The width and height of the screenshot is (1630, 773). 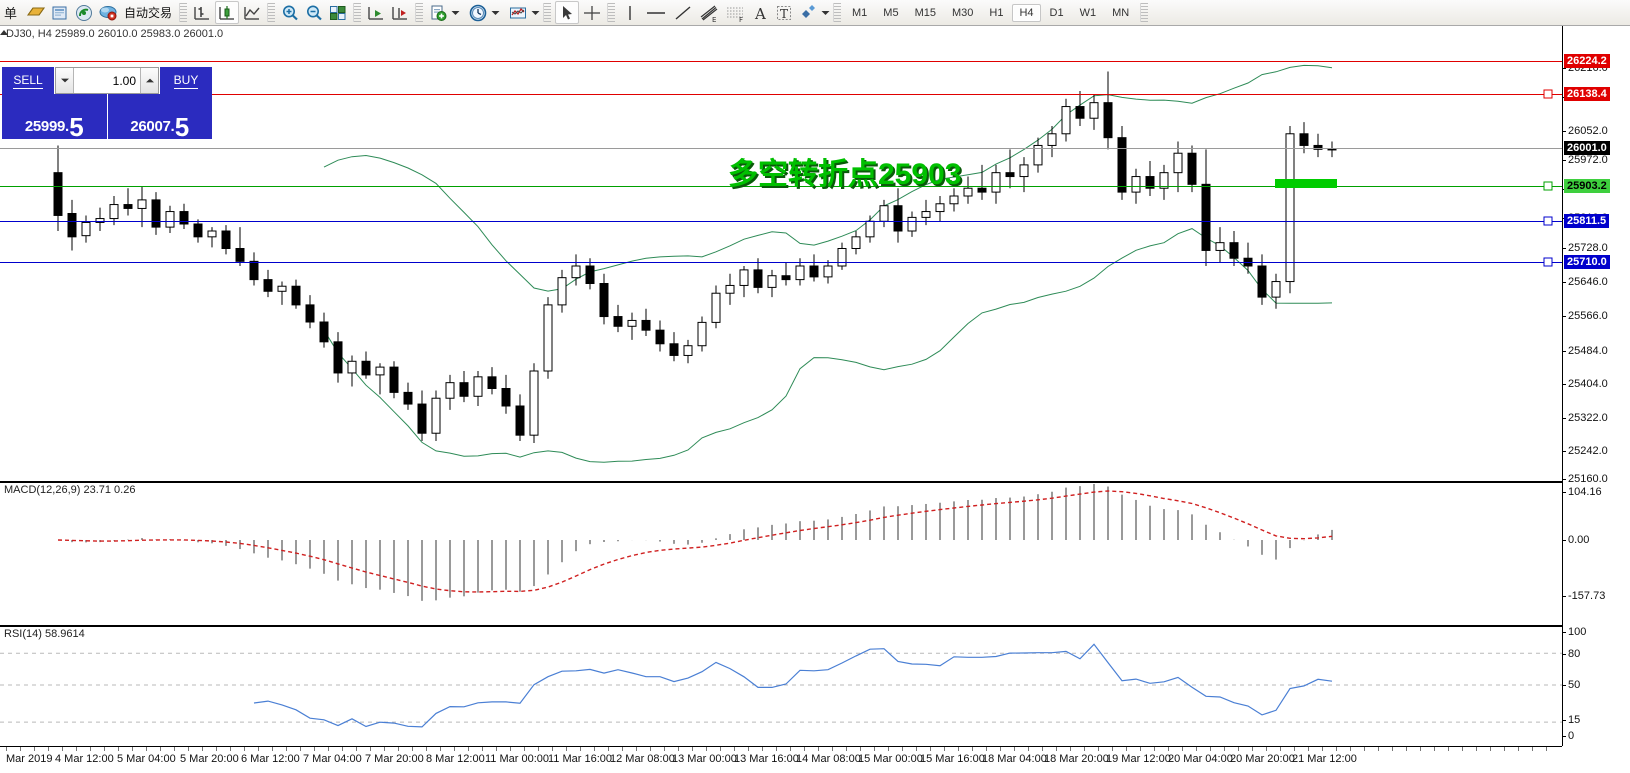 What do you see at coordinates (1587, 186) in the screenshot?
I see `price-badge: 25903.2` at bounding box center [1587, 186].